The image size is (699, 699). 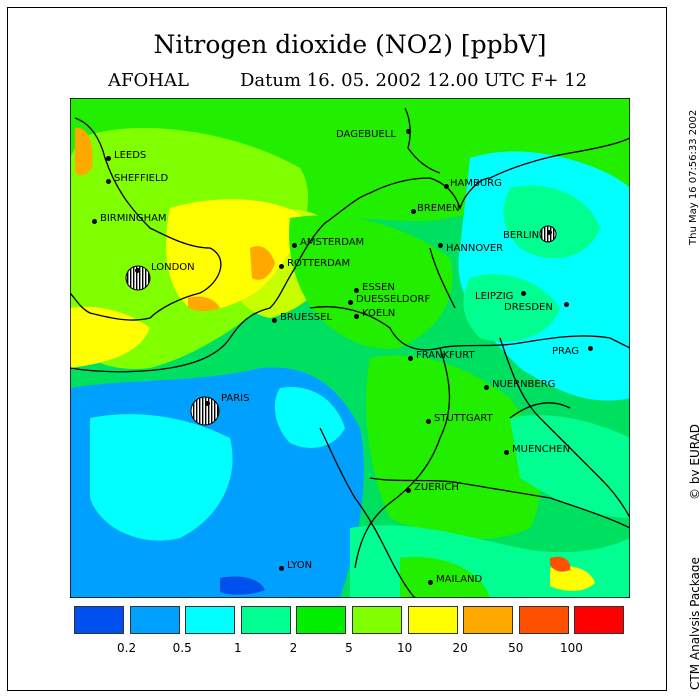 I want to click on uk-coast, so click(x=146, y=219).